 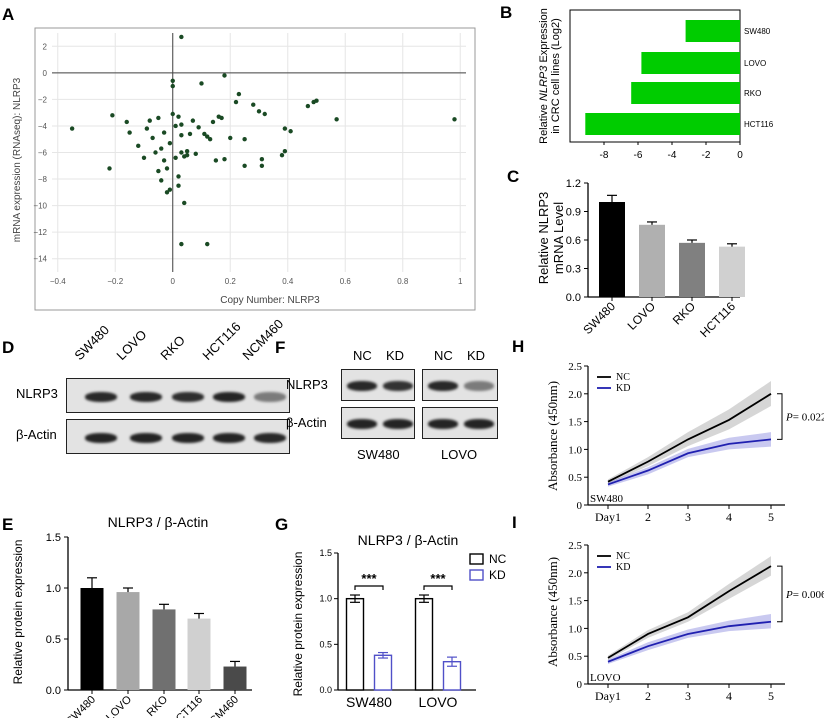 What do you see at coordinates (7, 524) in the screenshot?
I see `panel-label-e: E` at bounding box center [7, 524].